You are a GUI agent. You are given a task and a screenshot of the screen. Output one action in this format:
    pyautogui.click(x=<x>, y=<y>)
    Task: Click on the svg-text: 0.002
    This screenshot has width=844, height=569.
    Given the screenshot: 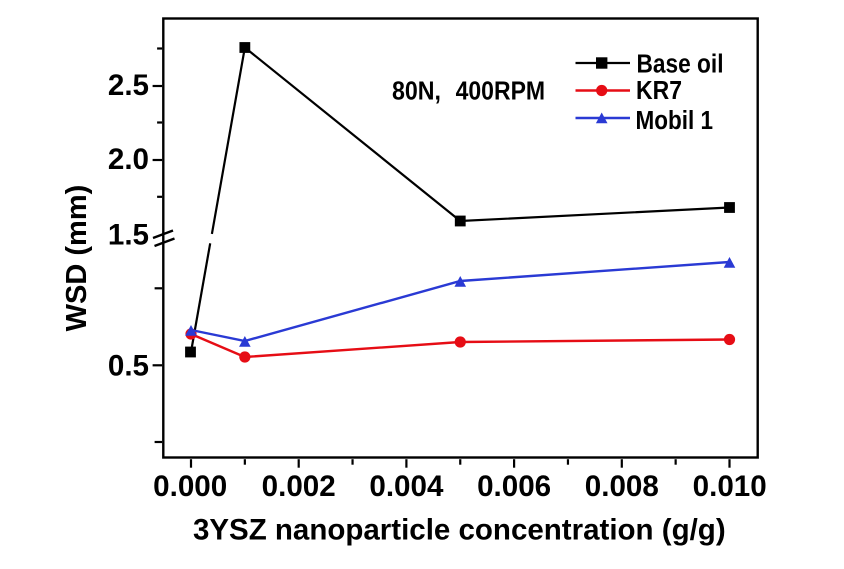 What is the action you would take?
    pyautogui.click(x=299, y=486)
    